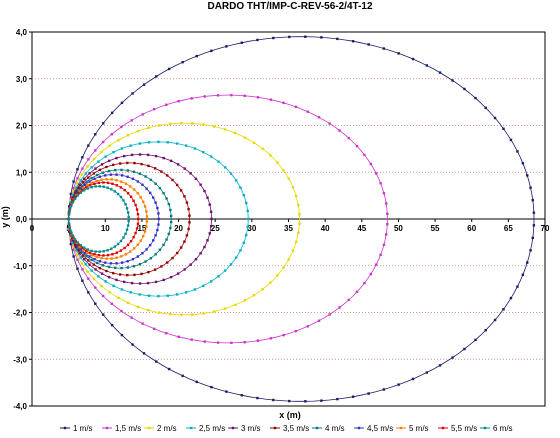  I want to click on x-tick-label: 70, so click(545, 228).